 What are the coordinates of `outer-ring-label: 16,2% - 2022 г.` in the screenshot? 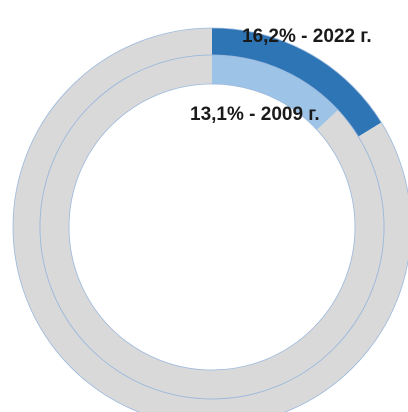 It's located at (307, 36).